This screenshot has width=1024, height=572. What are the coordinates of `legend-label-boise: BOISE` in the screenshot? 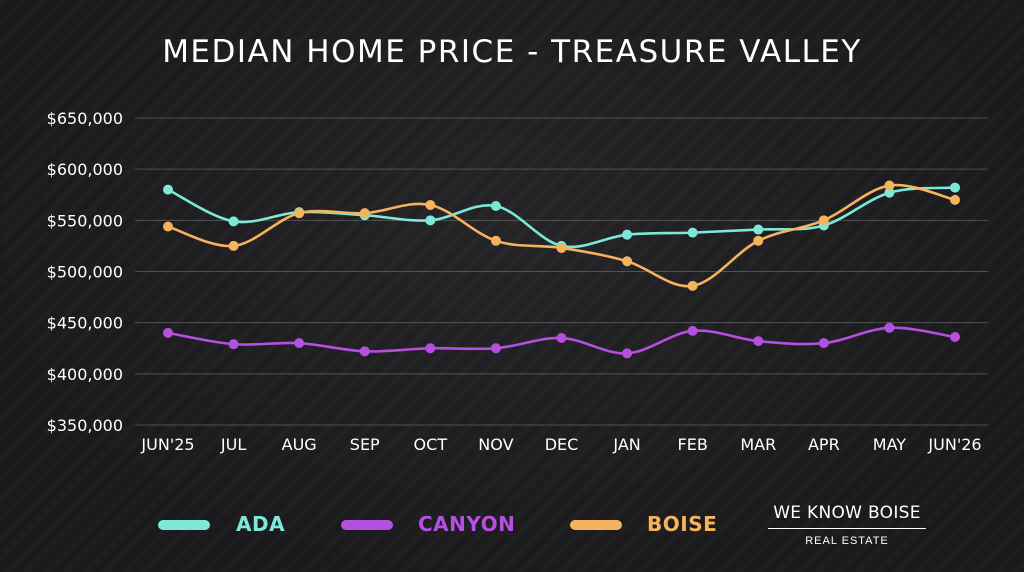 It's located at (682, 524).